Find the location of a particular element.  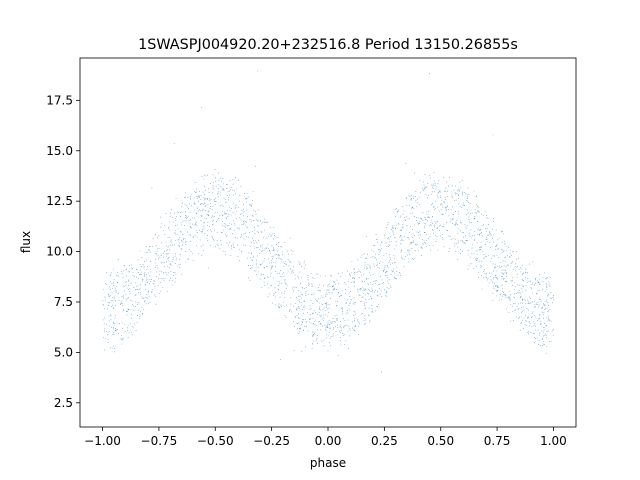

x-tick-label: 0.50 is located at coordinates (440, 441).